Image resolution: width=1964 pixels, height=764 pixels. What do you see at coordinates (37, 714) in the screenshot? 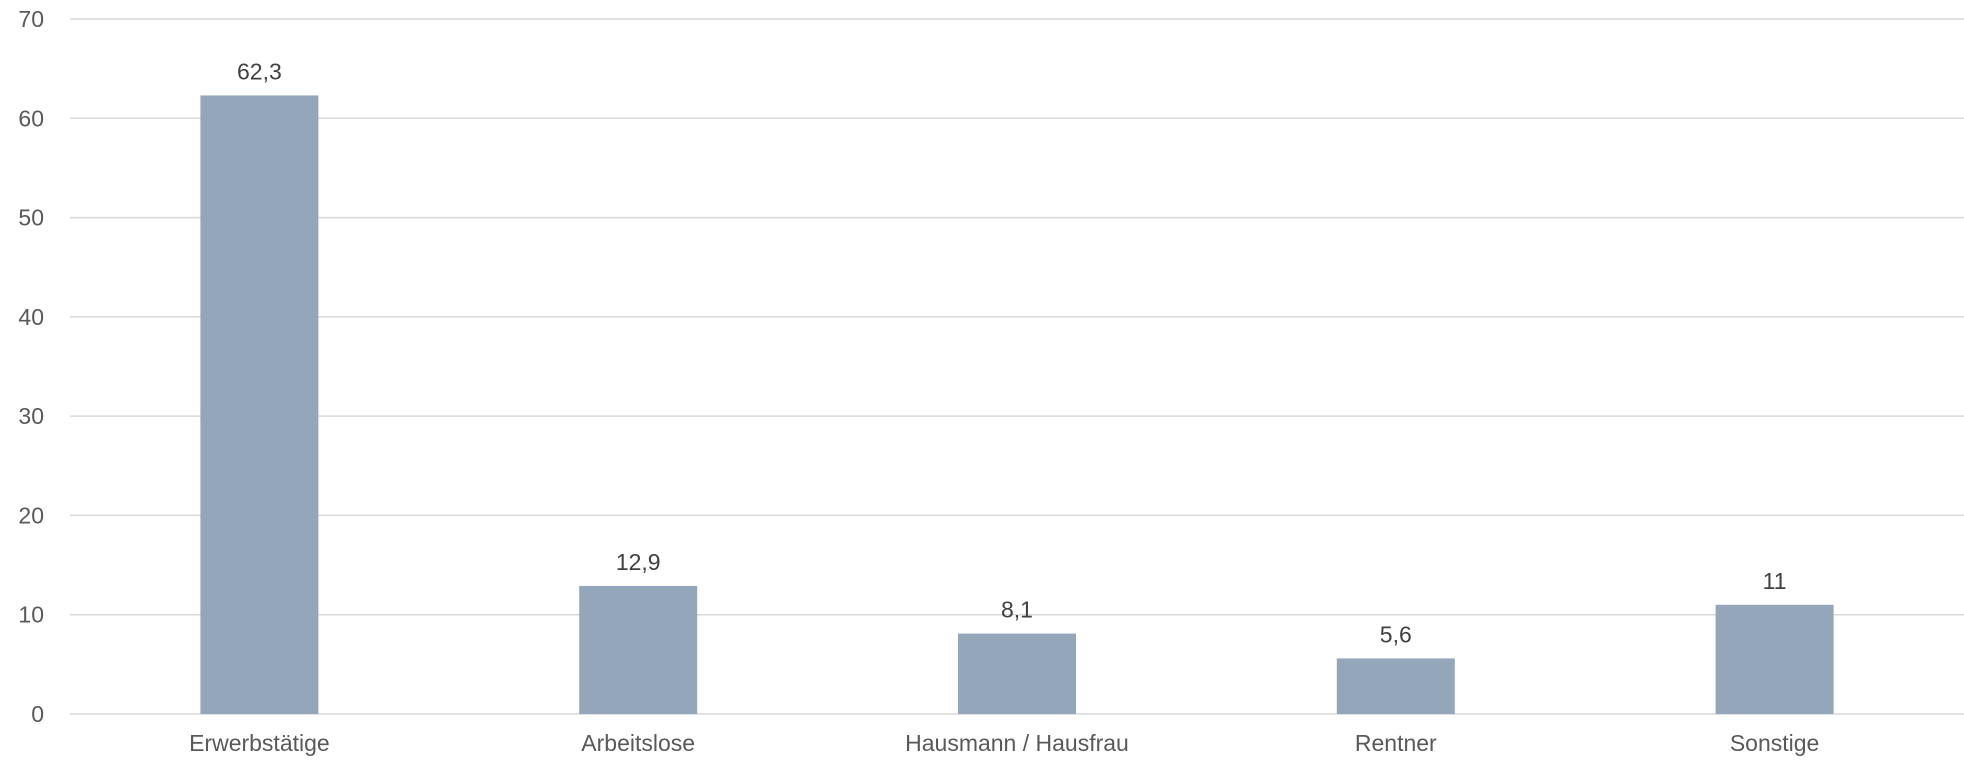
I see `y-tick-label: 0` at bounding box center [37, 714].